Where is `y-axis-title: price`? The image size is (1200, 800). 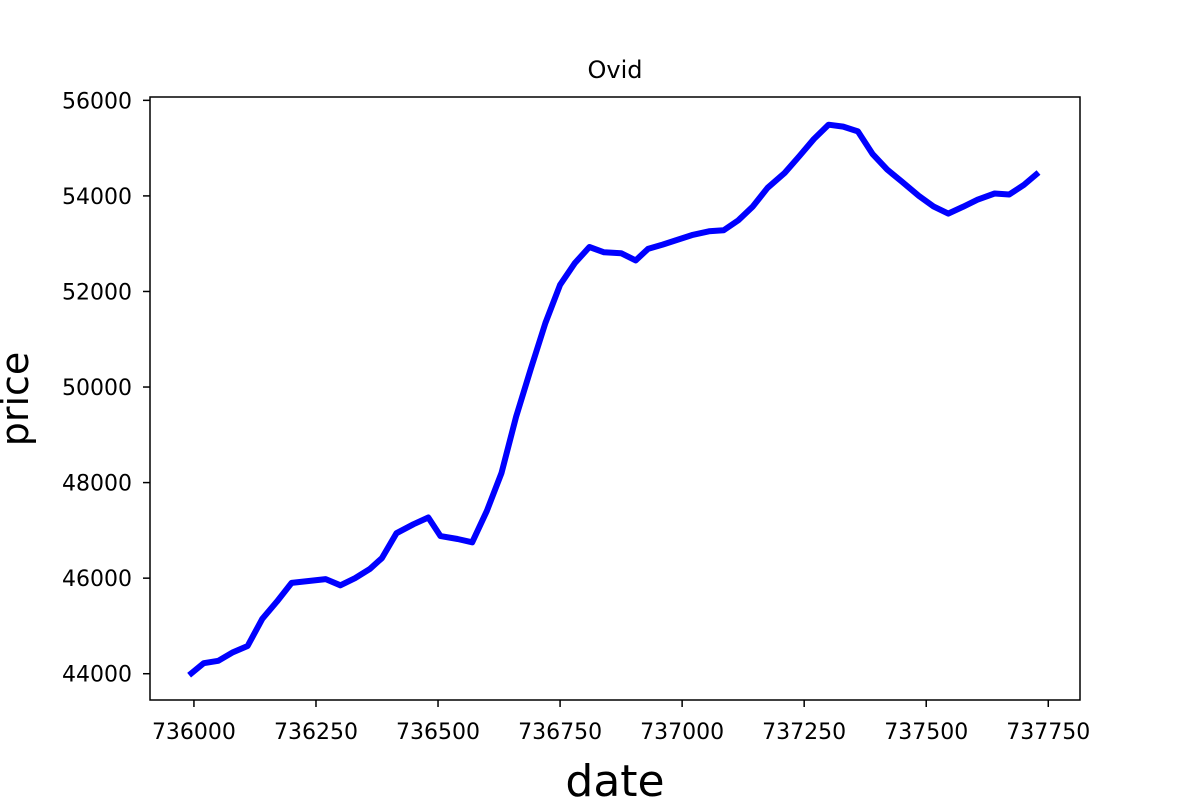 y-axis-title: price is located at coordinates (18, 399).